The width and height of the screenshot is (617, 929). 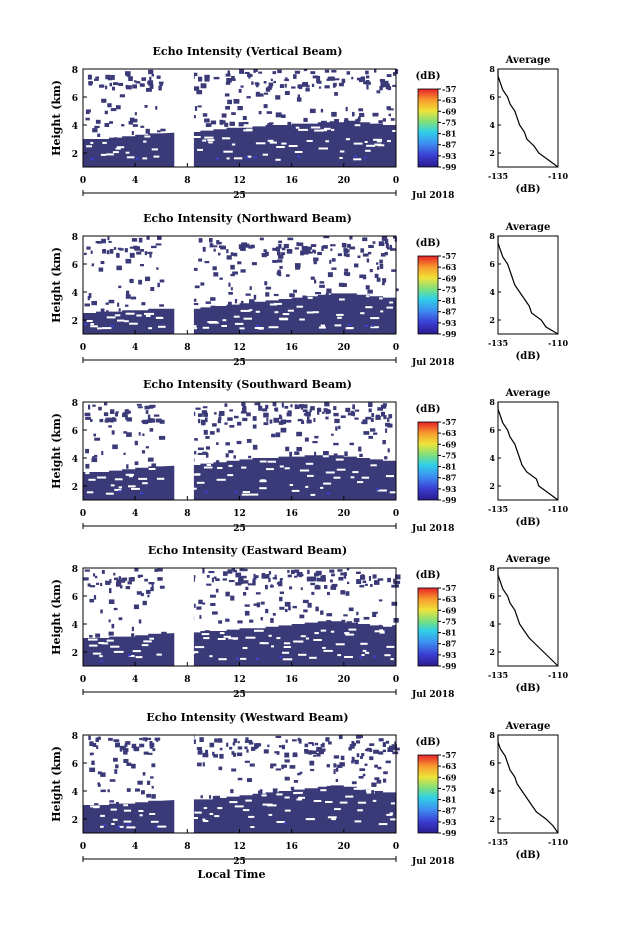 What do you see at coordinates (291, 181) in the screenshot?
I see `x-tick-label: 16` at bounding box center [291, 181].